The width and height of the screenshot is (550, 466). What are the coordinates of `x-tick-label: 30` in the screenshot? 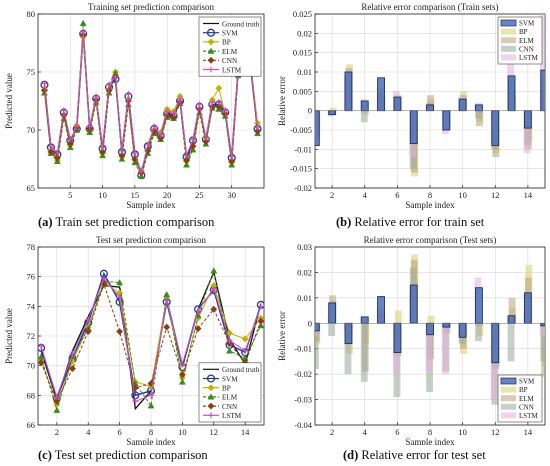 It's located at (231, 195).